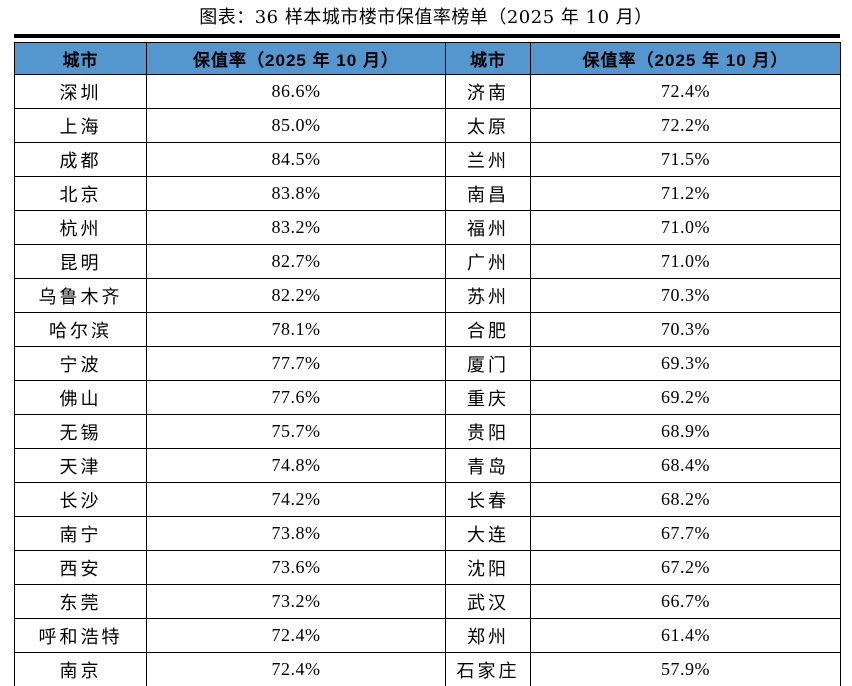 This screenshot has width=852, height=686. I want to click on table-row: 南京 72.4% 石家庄 57.9%, so click(427, 669).